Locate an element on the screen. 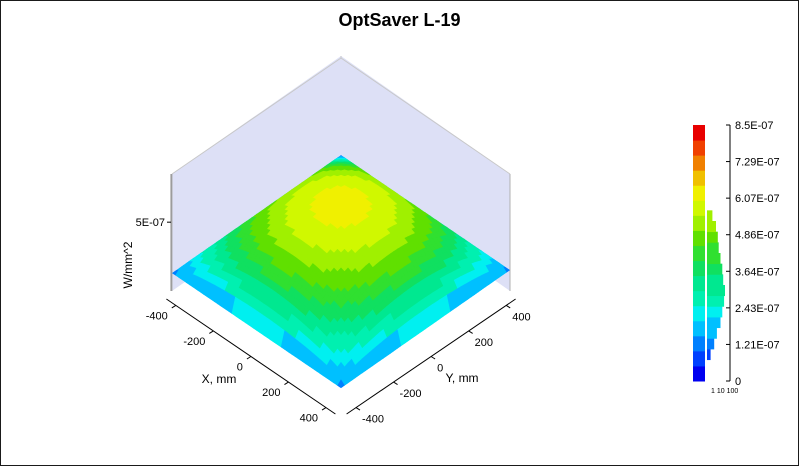  x-tick-label: -400 is located at coordinates (157, 316).